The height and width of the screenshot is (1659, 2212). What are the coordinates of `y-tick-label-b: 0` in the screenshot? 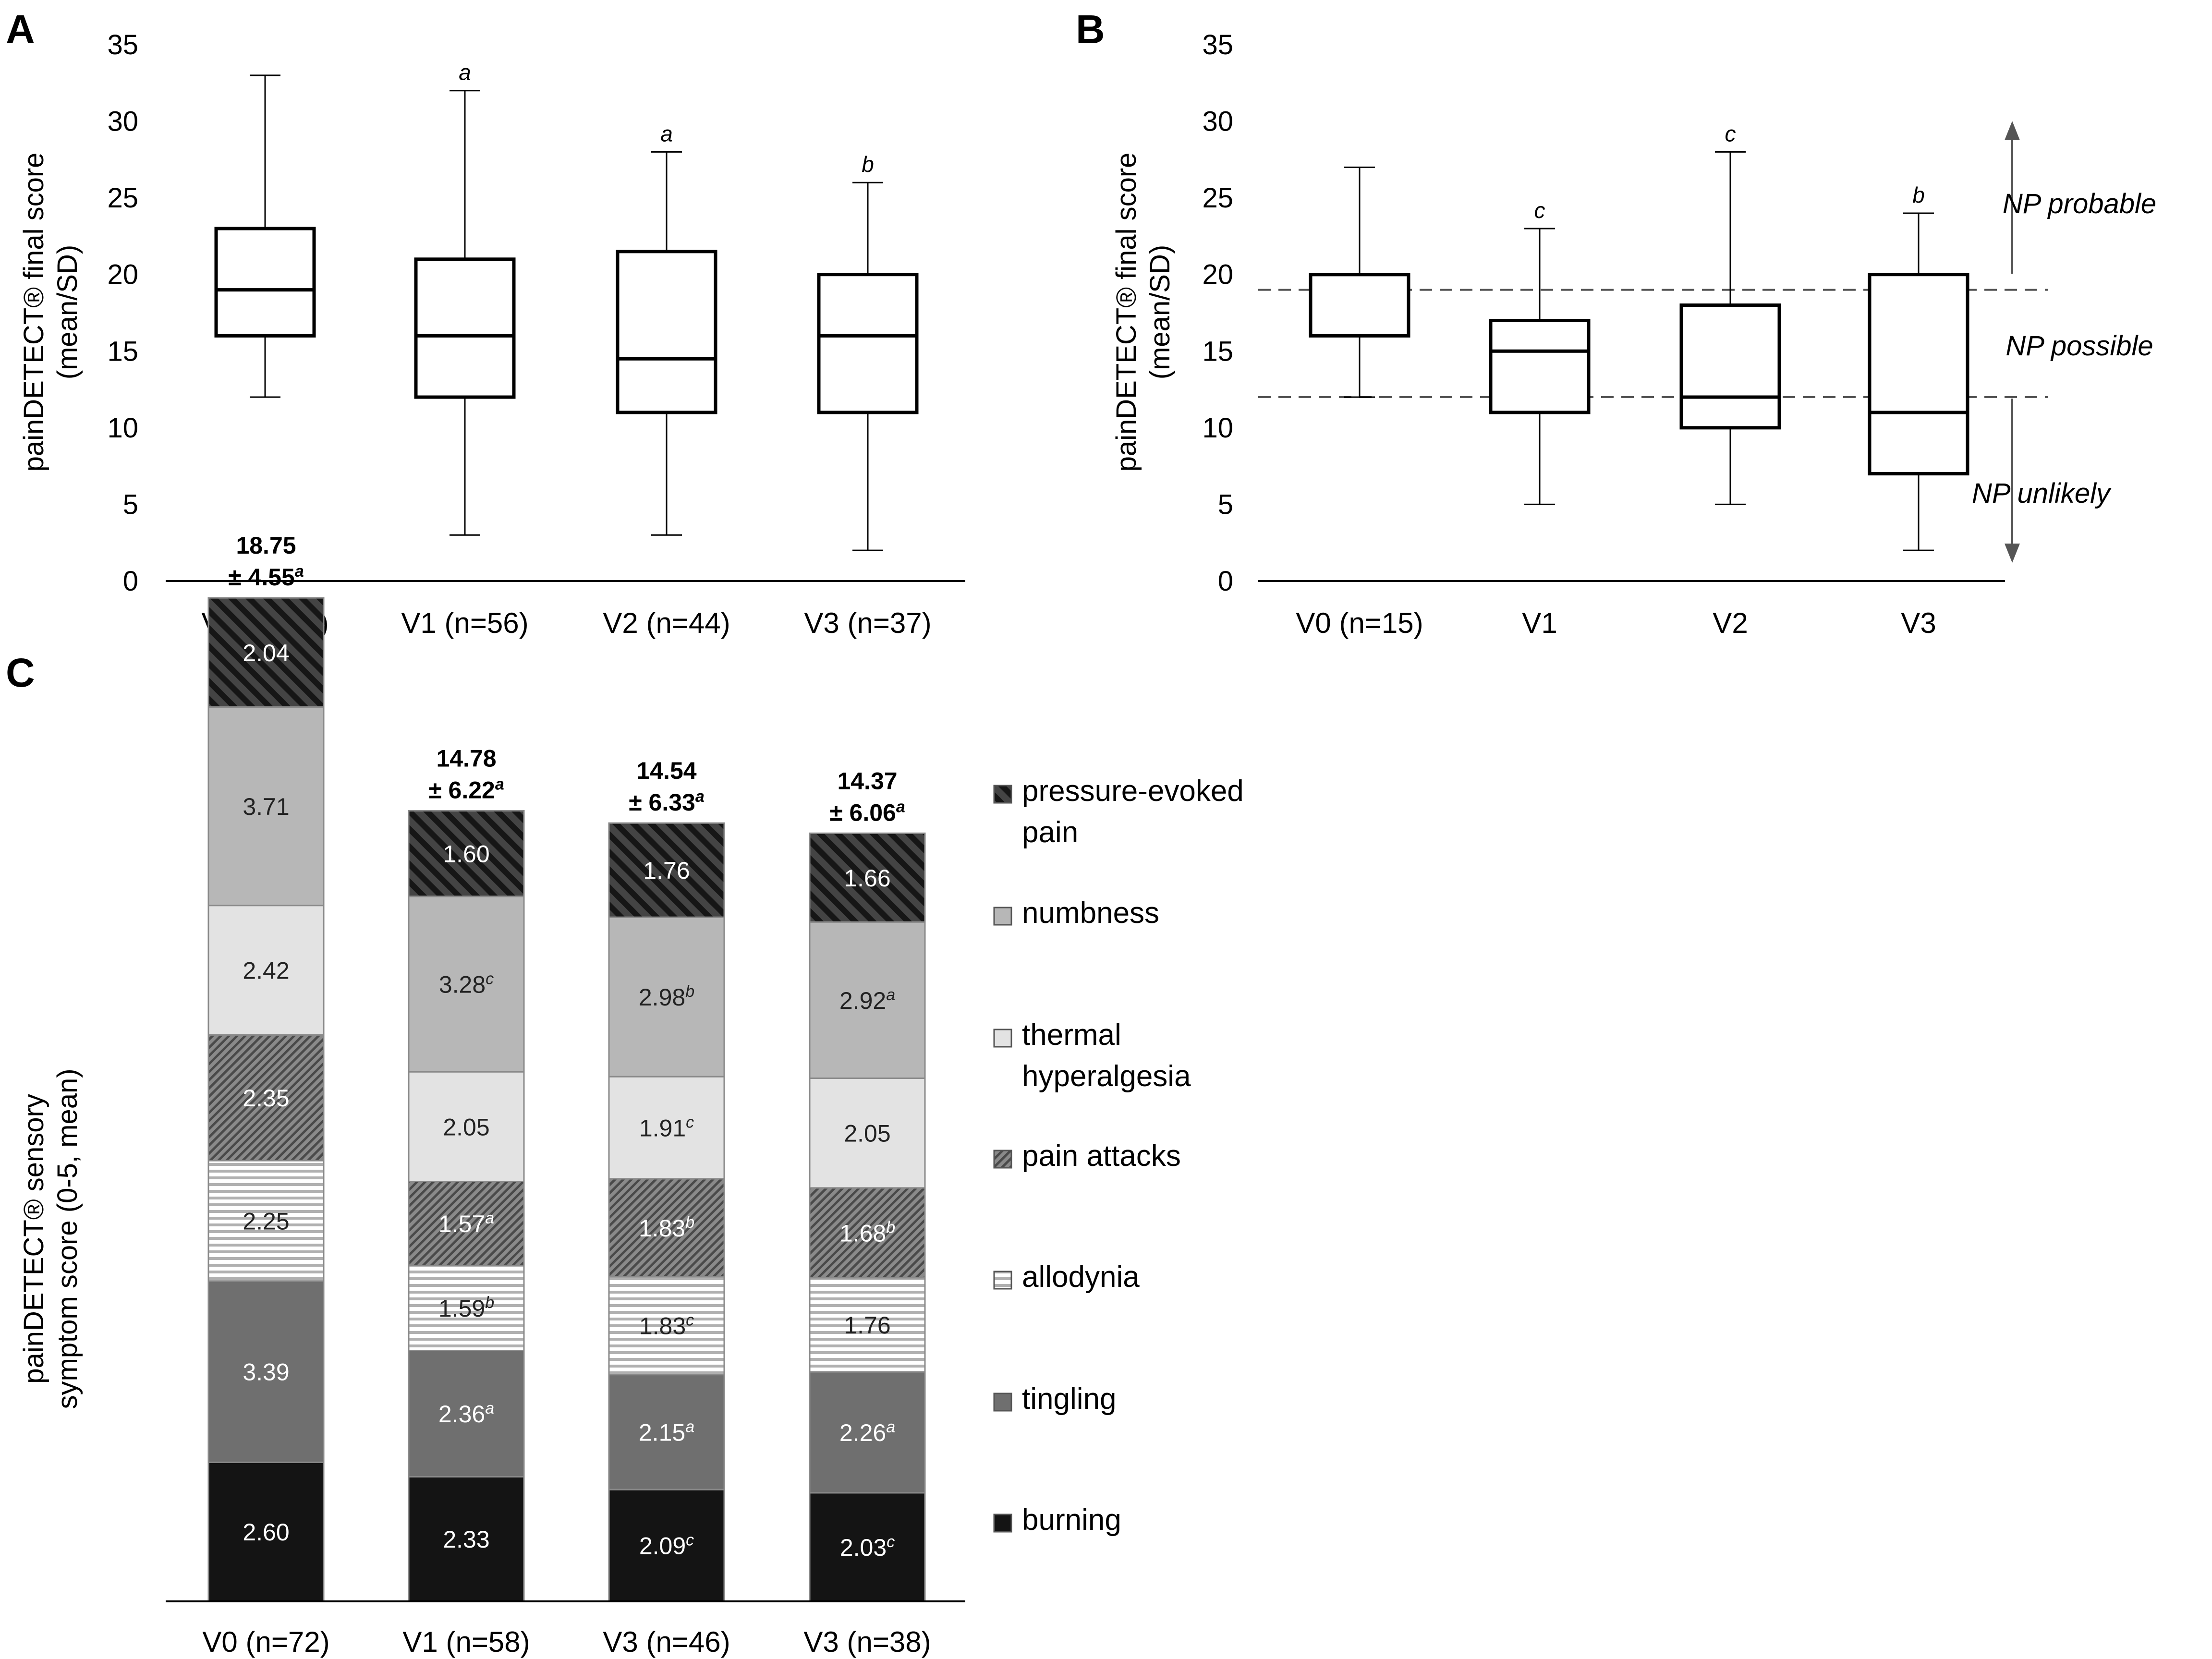 It's located at (1225, 582).